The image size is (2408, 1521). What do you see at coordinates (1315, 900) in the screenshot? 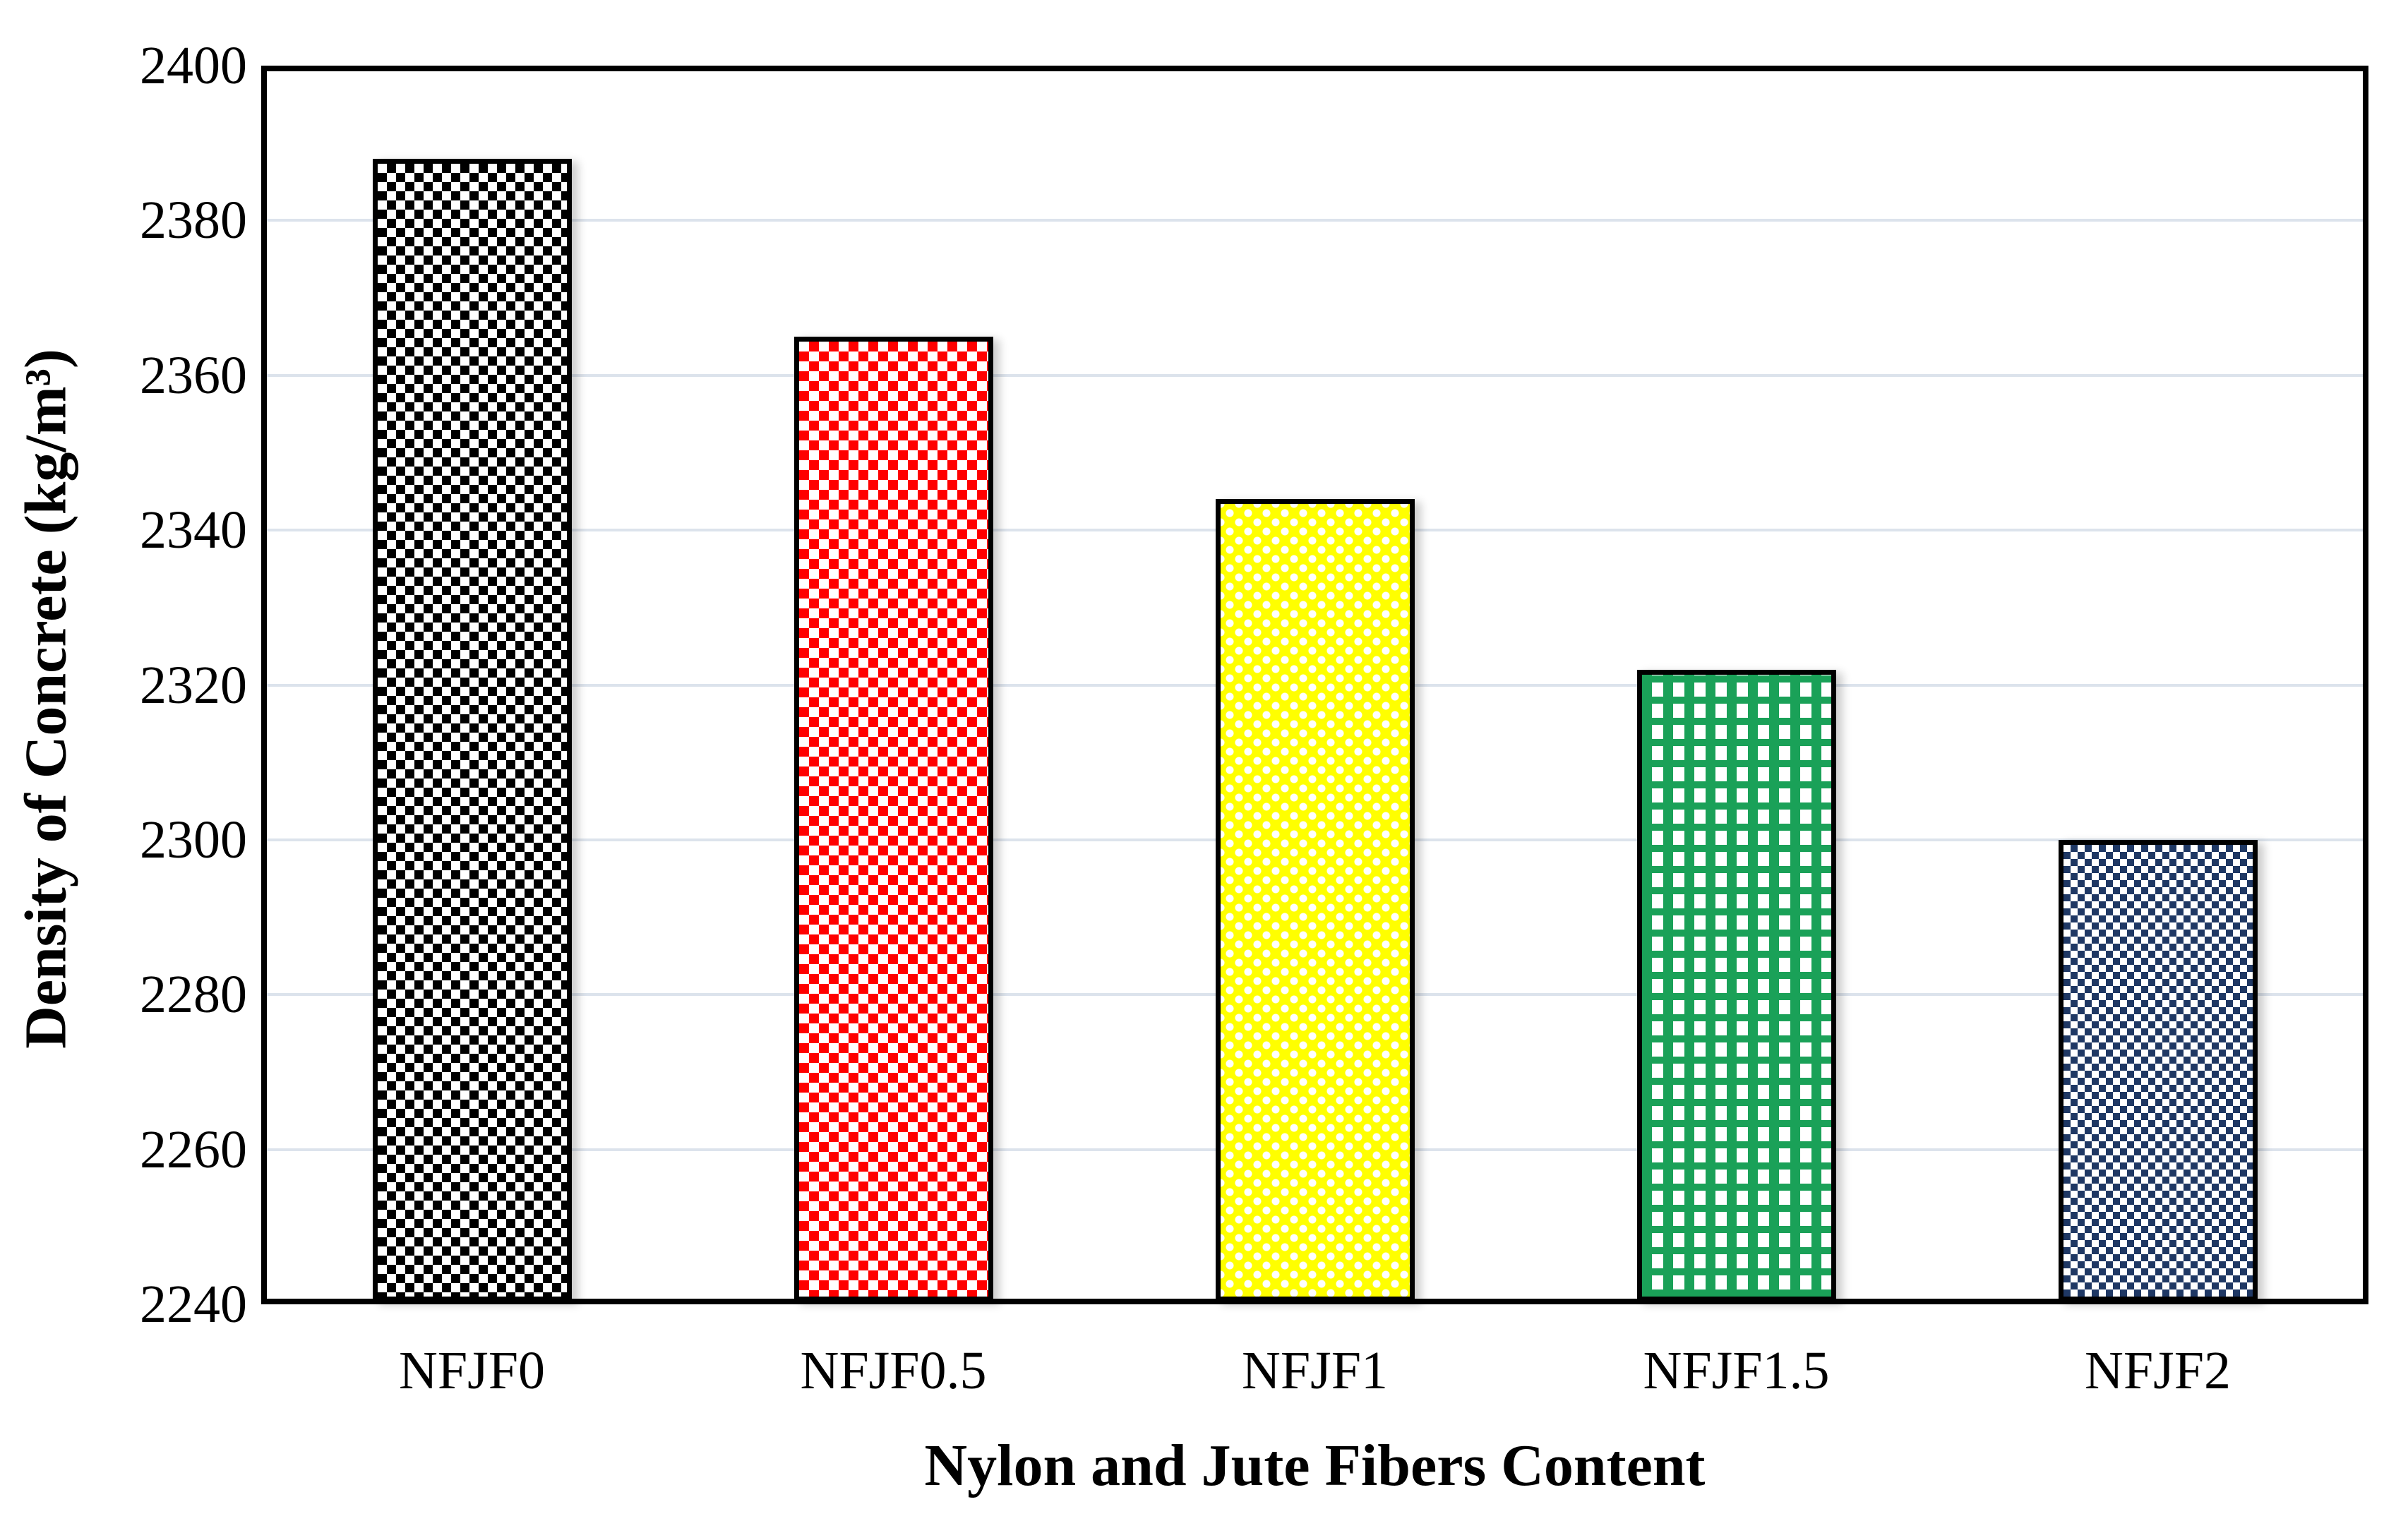
I see `bar-NFJF1` at bounding box center [1315, 900].